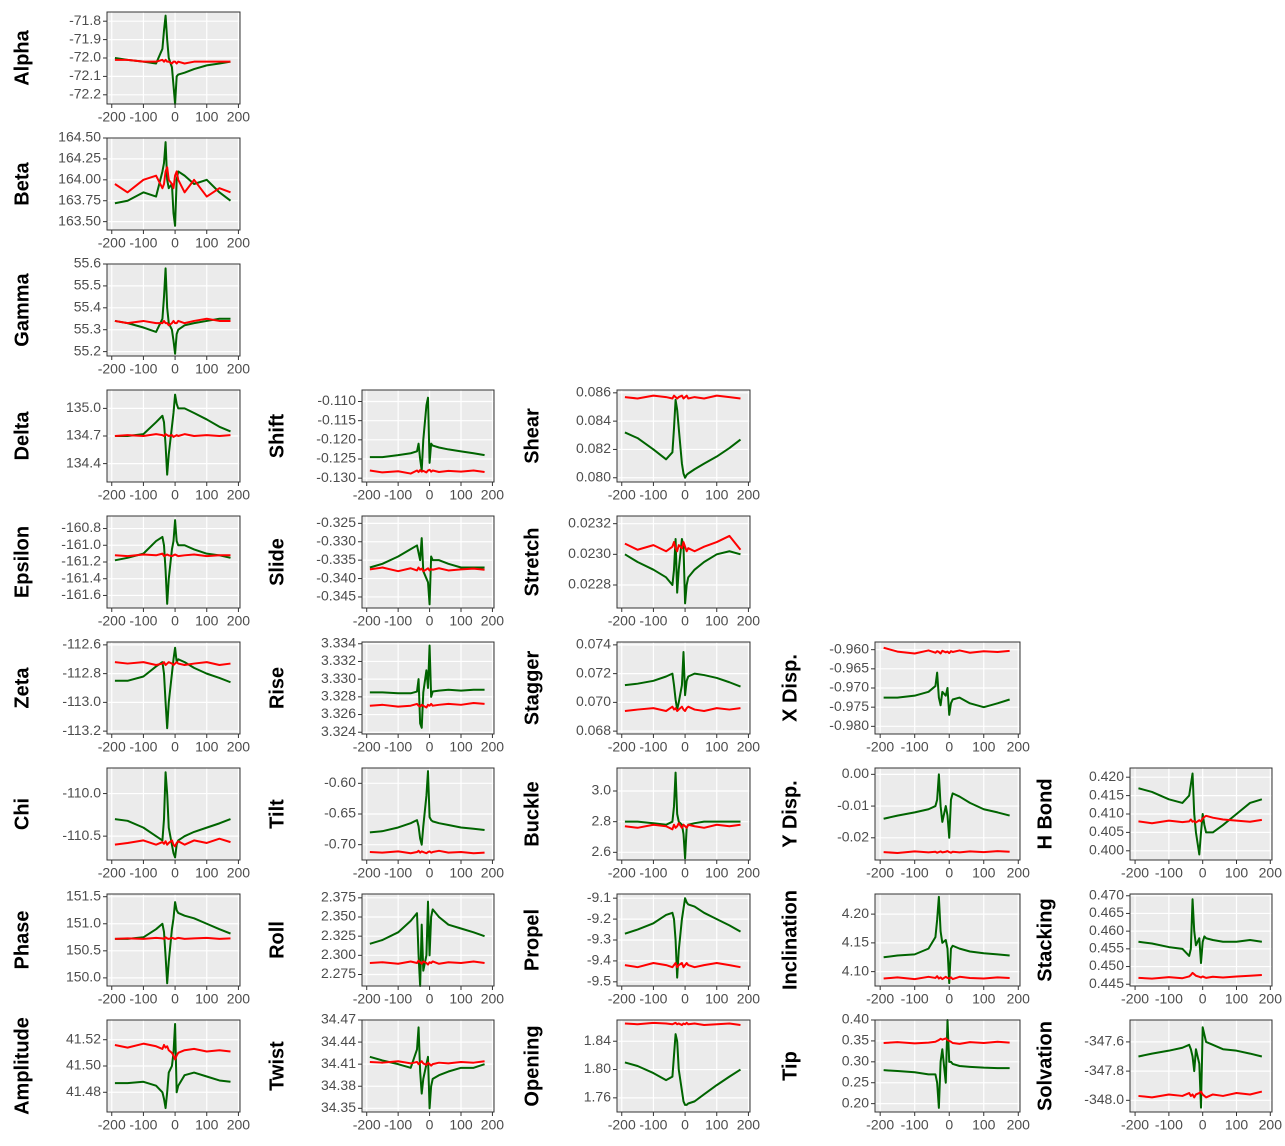 The image size is (1285, 1146). Describe the element at coordinates (338, 696) in the screenshot. I see `y-tick-label: 3.328` at that location.